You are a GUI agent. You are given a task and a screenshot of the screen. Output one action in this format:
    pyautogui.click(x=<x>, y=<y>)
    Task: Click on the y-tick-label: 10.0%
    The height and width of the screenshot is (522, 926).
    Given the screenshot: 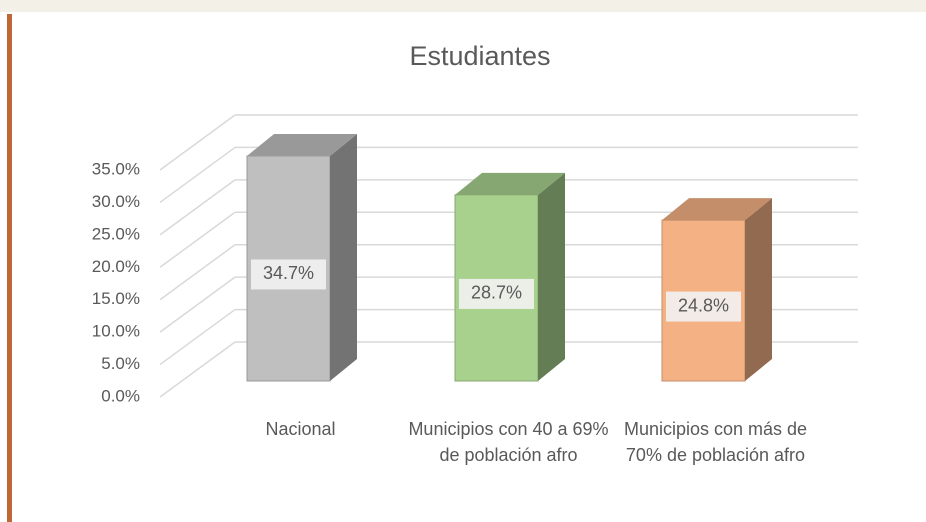 What is the action you would take?
    pyautogui.click(x=116, y=331)
    